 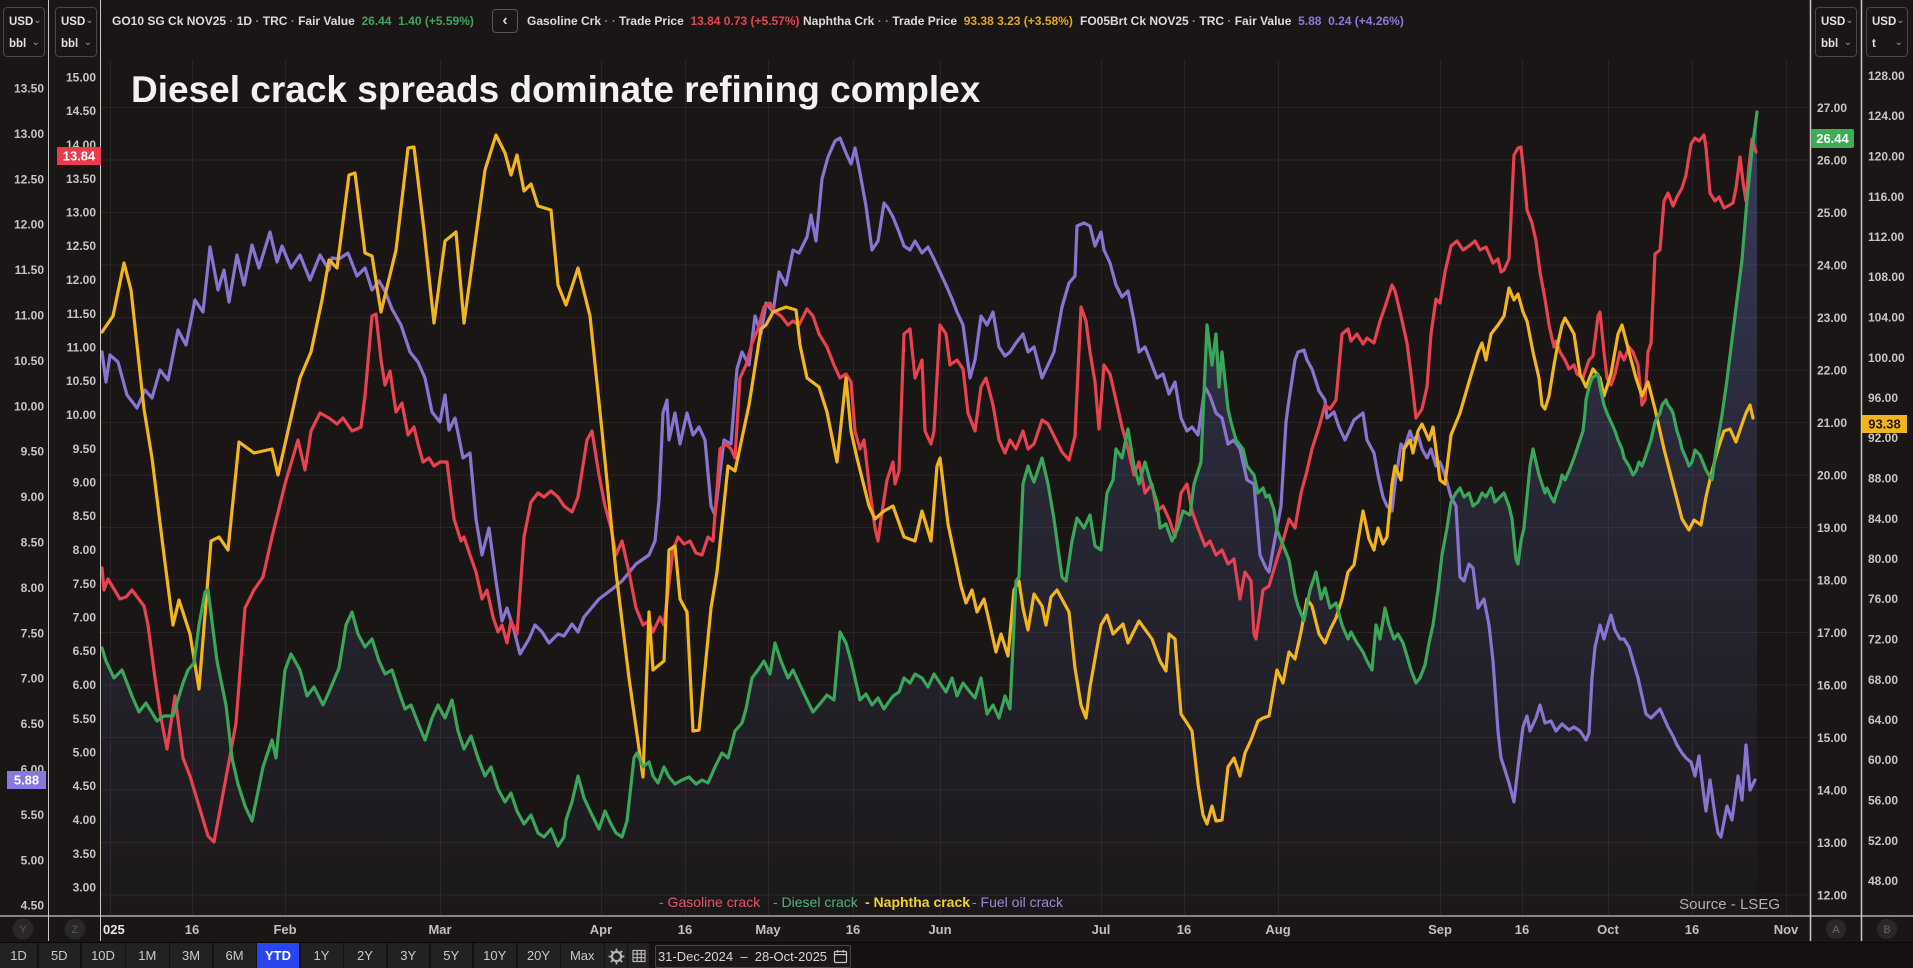 I want to click on svg-text: 112.00, so click(x=1886, y=237).